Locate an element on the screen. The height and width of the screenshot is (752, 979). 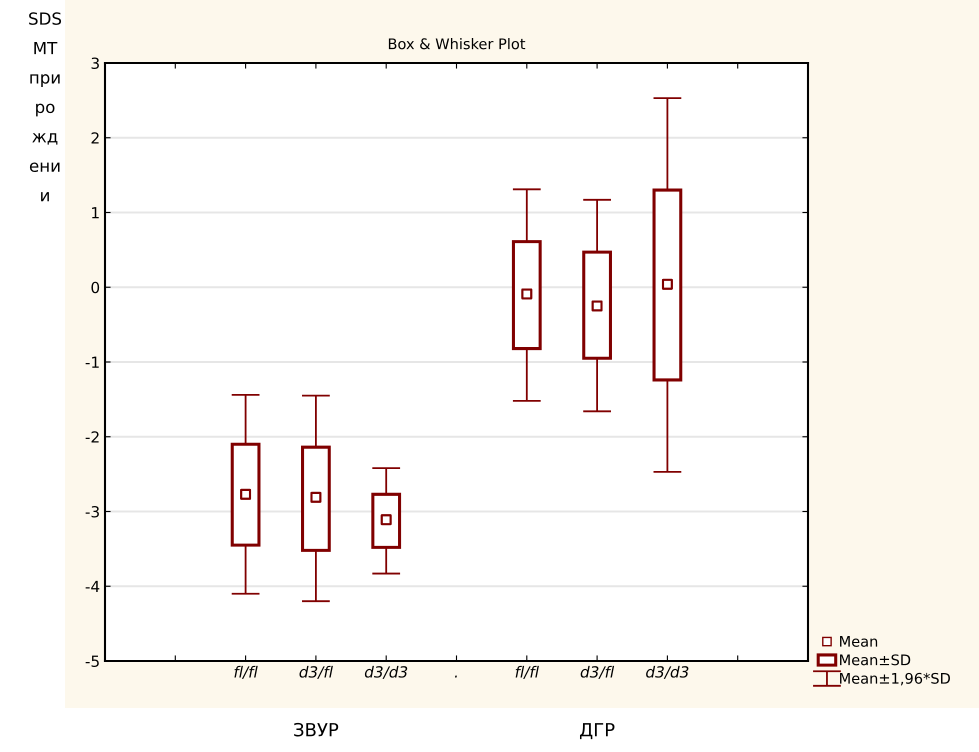
text: ЗВУР is located at coordinates (316, 729).